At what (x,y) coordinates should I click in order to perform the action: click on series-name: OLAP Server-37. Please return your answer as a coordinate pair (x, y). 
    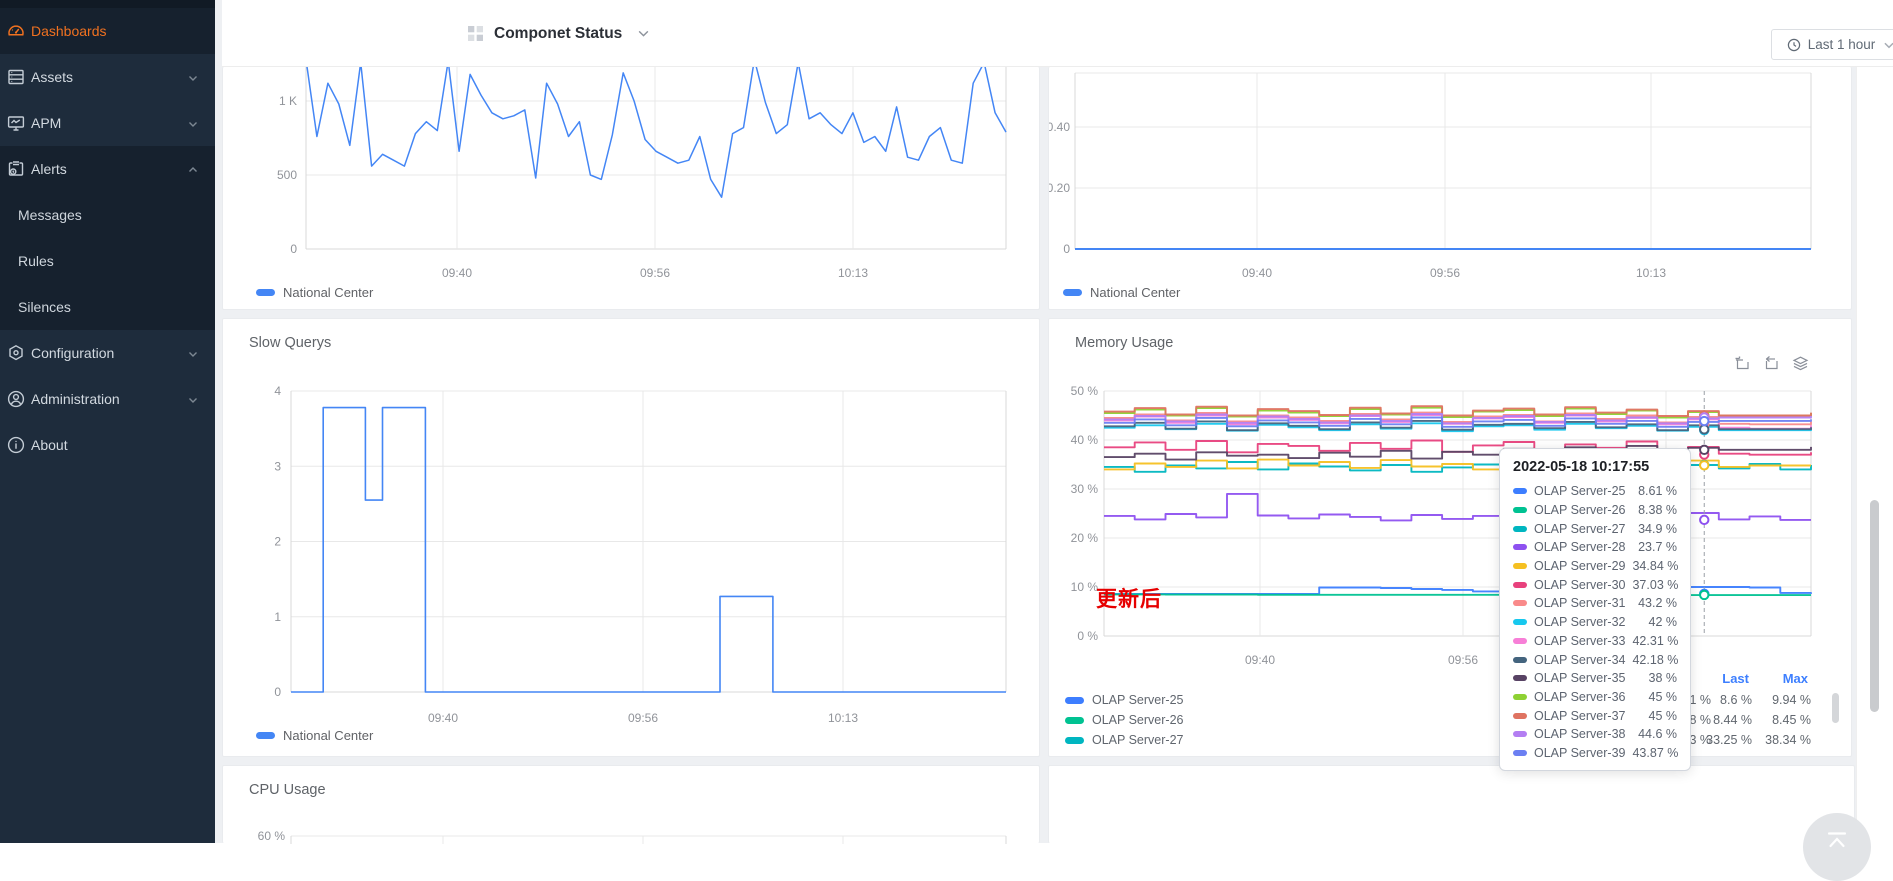
    Looking at the image, I should click on (1580, 715).